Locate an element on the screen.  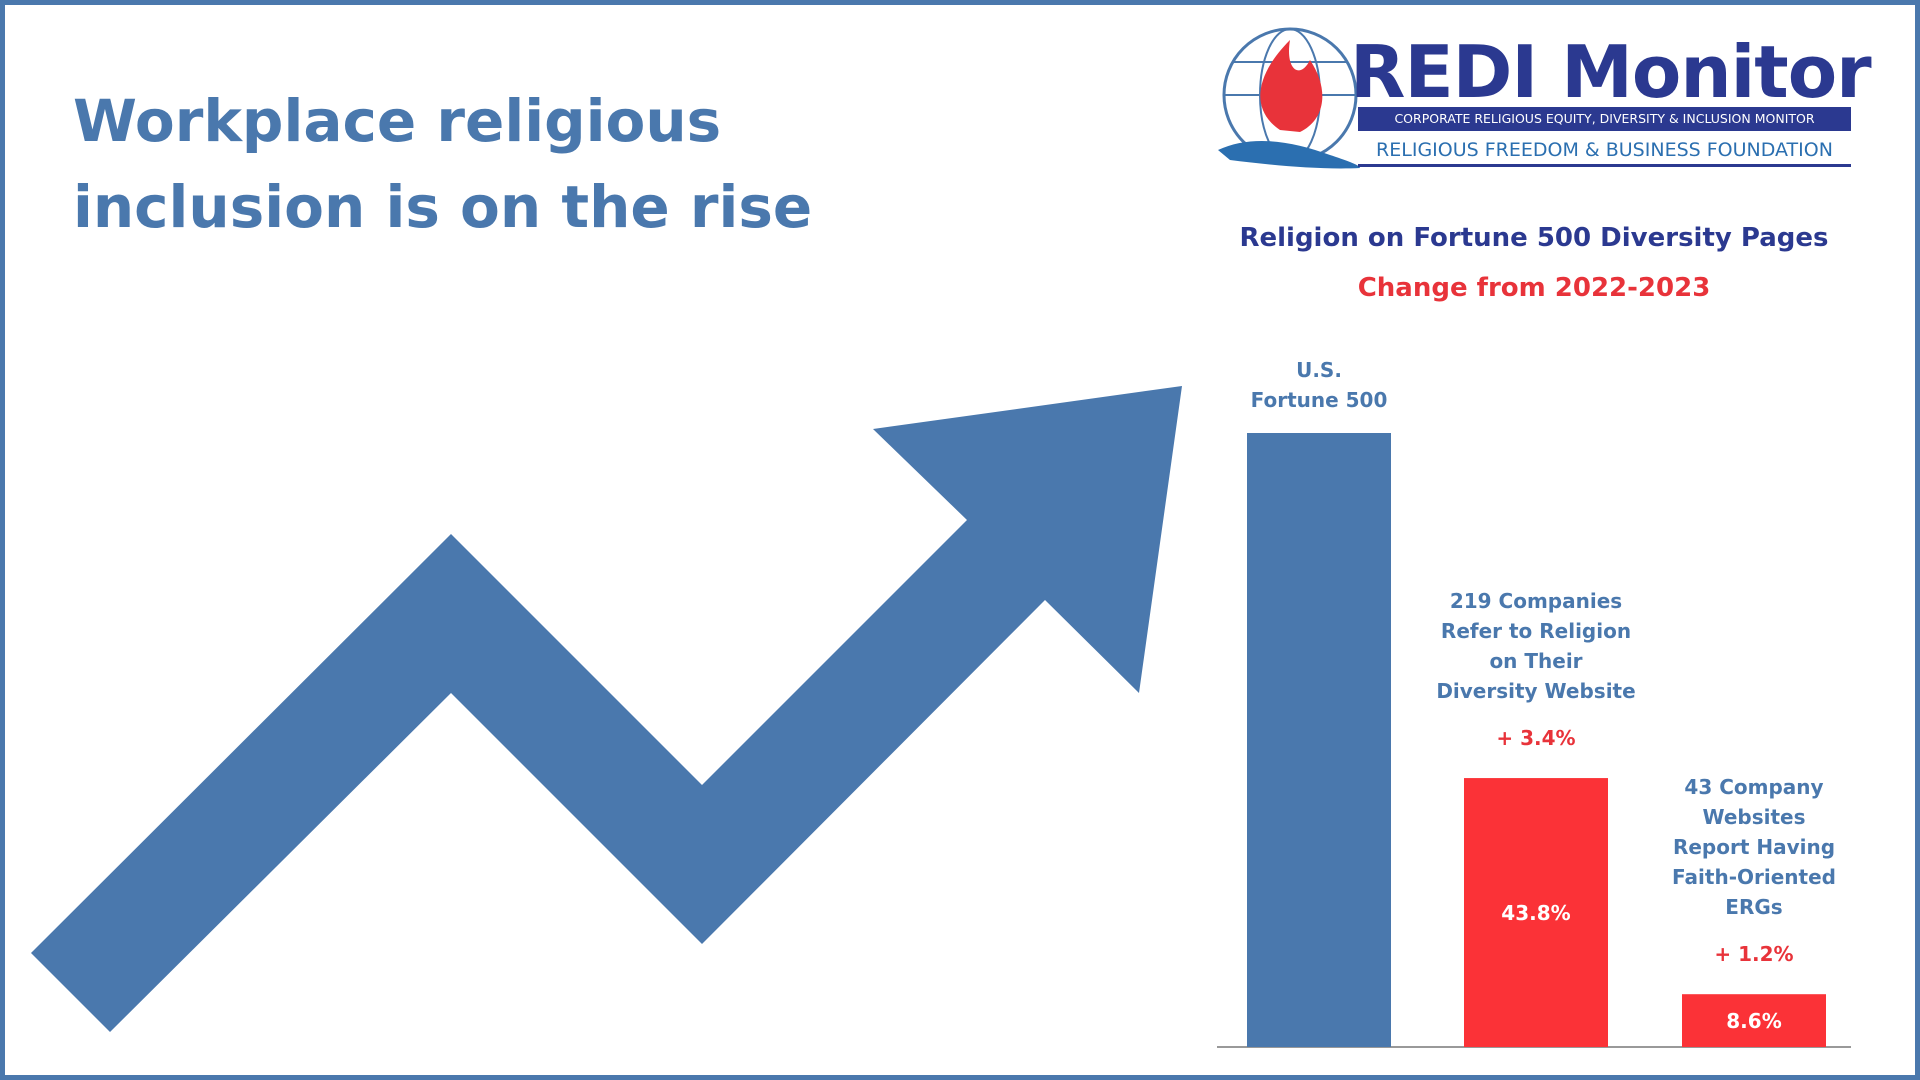
chart-title: Religion on Fortune 500 Diversity Pages is located at coordinates (1534, 238).